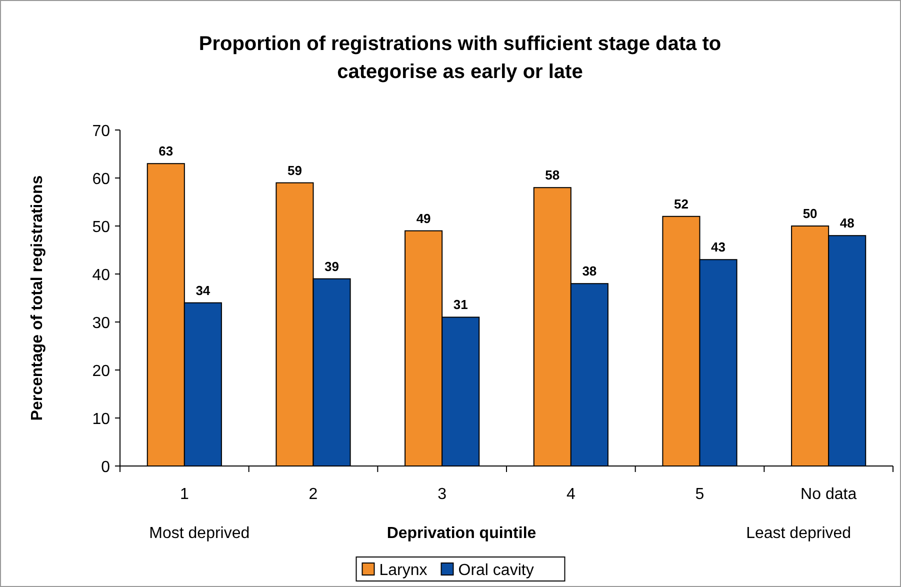 This screenshot has height=587, width=901. I want to click on y-tick-label: 70, so click(101, 131).